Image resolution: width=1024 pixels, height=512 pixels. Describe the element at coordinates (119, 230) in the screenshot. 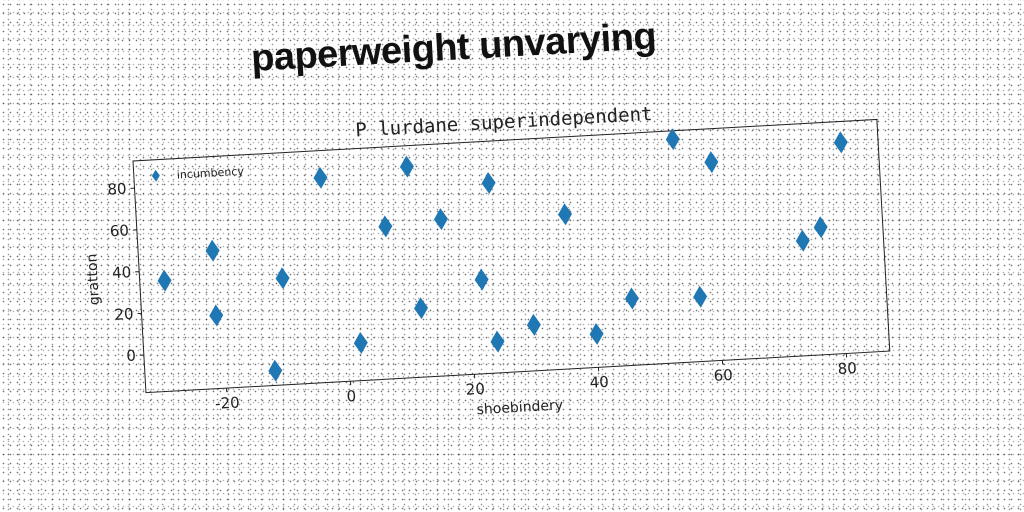

I see `y-tick-label: 60` at that location.